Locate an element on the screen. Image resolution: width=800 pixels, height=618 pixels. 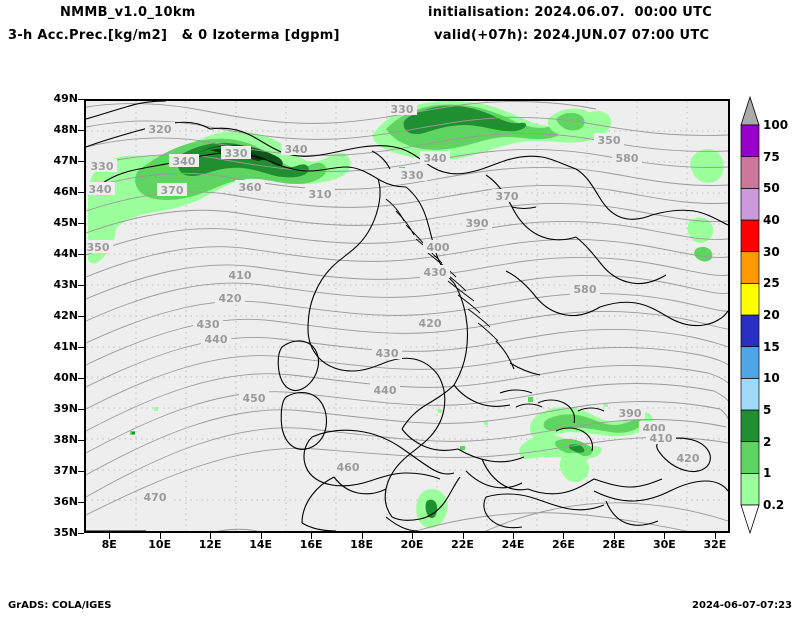
x-tick-label: 20E is located at coordinates (412, 544).